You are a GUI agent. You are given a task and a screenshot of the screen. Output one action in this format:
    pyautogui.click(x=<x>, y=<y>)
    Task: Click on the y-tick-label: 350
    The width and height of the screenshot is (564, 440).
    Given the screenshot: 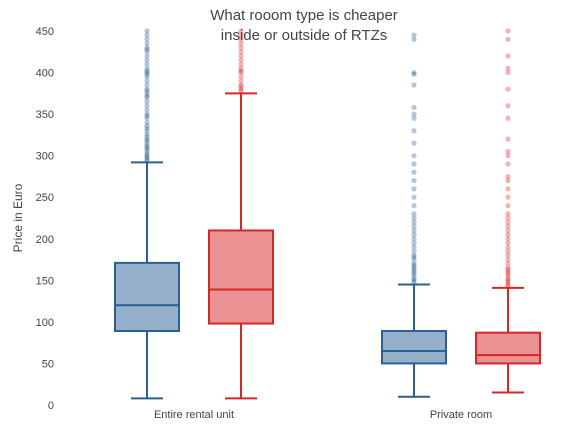 What is the action you would take?
    pyautogui.click(x=45, y=115)
    